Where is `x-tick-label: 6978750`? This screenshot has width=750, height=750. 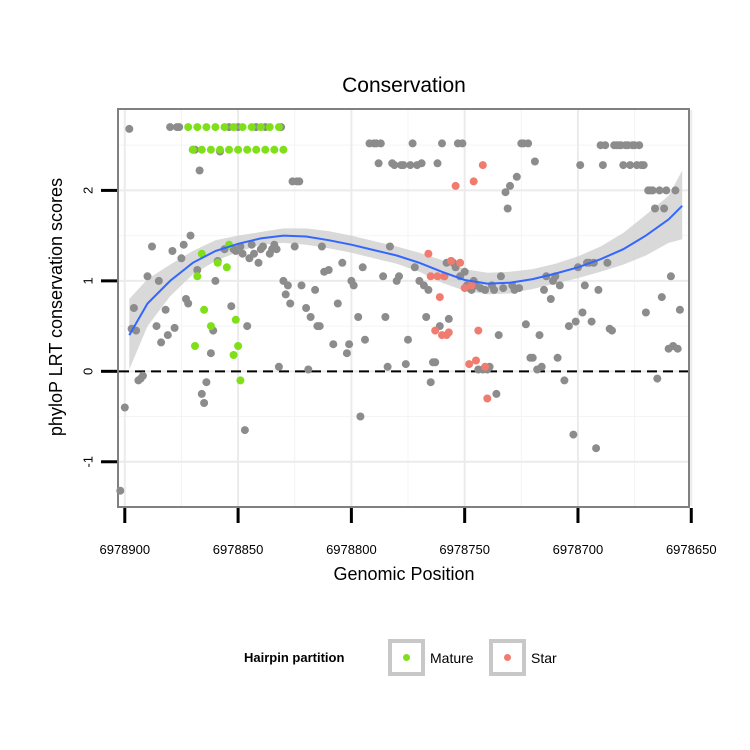
x-tick-label: 6978750 is located at coordinates (464, 549).